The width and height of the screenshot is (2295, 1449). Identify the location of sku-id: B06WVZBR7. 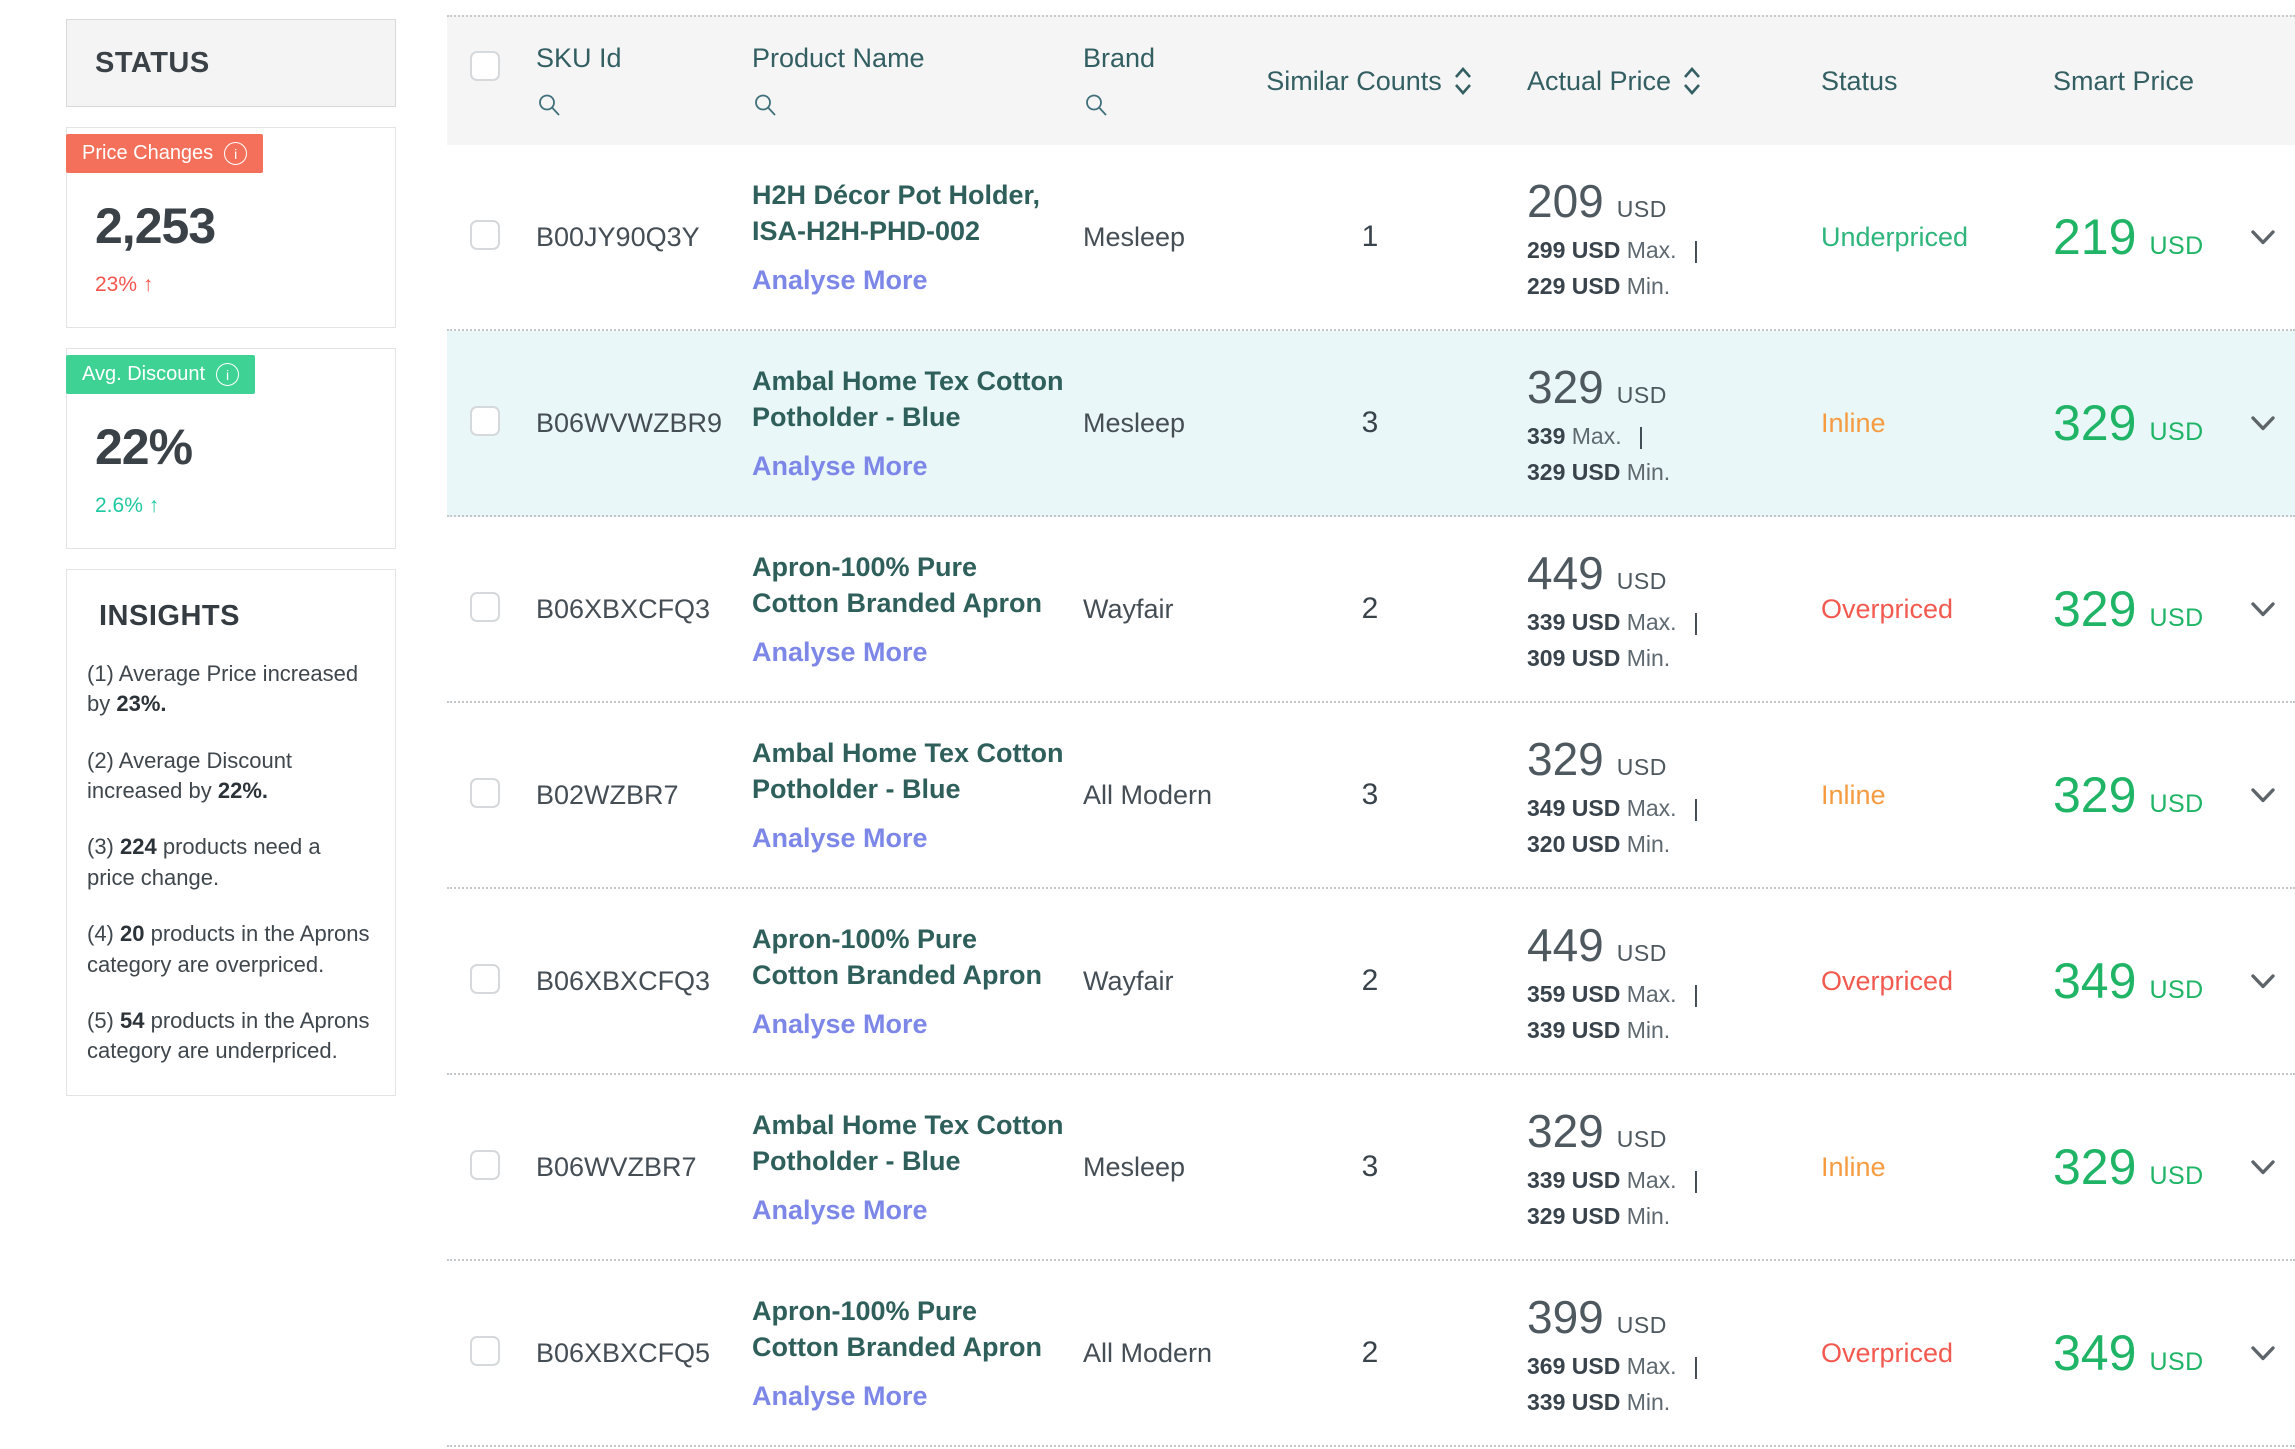
(616, 1166).